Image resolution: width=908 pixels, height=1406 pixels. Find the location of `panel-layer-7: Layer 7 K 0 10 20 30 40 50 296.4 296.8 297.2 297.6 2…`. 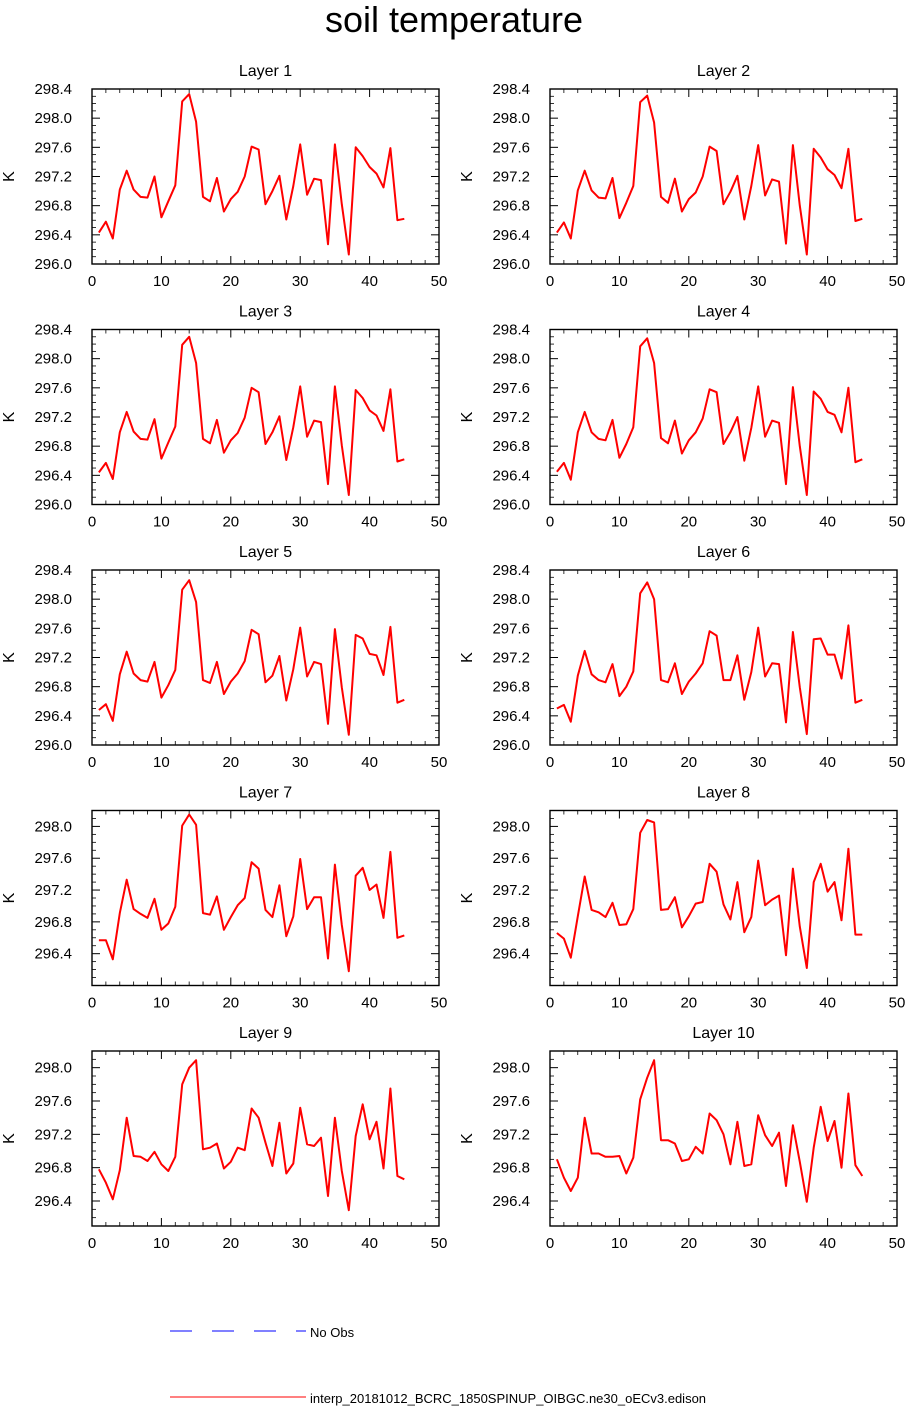

panel-layer-7: Layer 7 K 0 10 20 30 40 50 296.4 296.8 297.2 297.6 2… is located at coordinates (224, 898).